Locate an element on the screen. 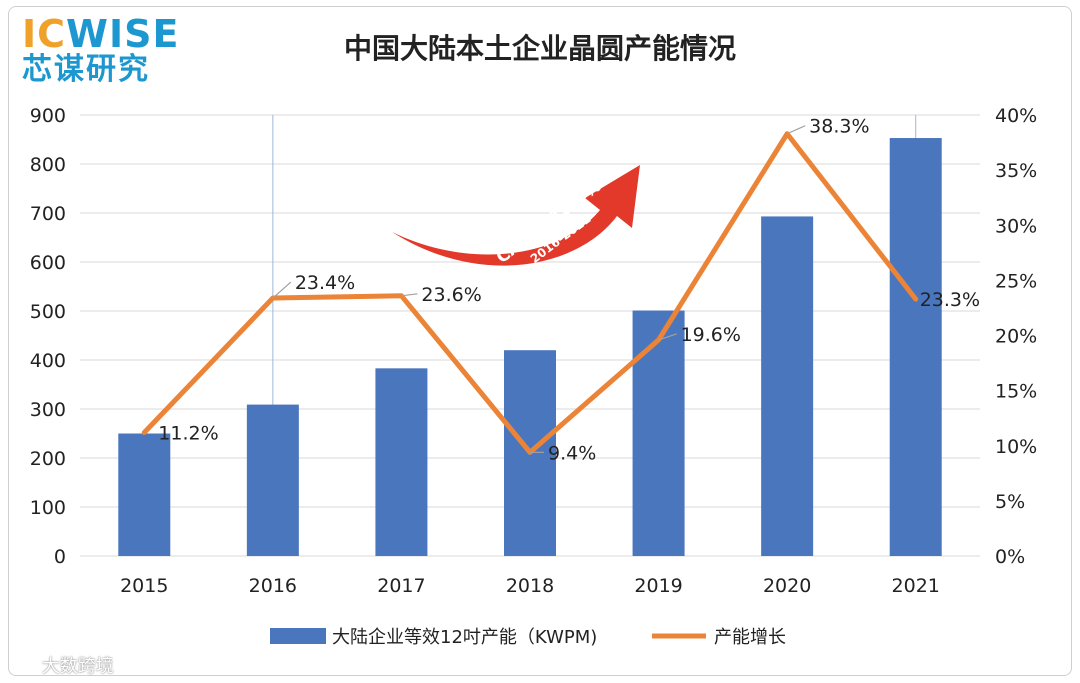 This screenshot has width=1080, height=683. right-axis-tick-label: 20% is located at coordinates (1016, 337).